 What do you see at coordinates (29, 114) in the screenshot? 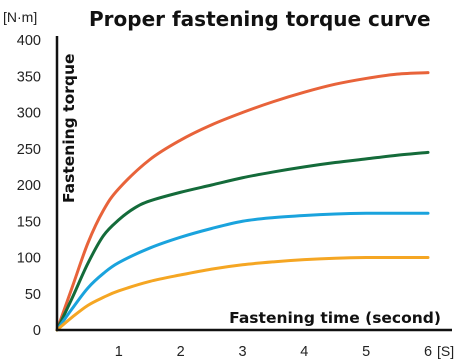
I see `y-tick-label: 300` at bounding box center [29, 114].